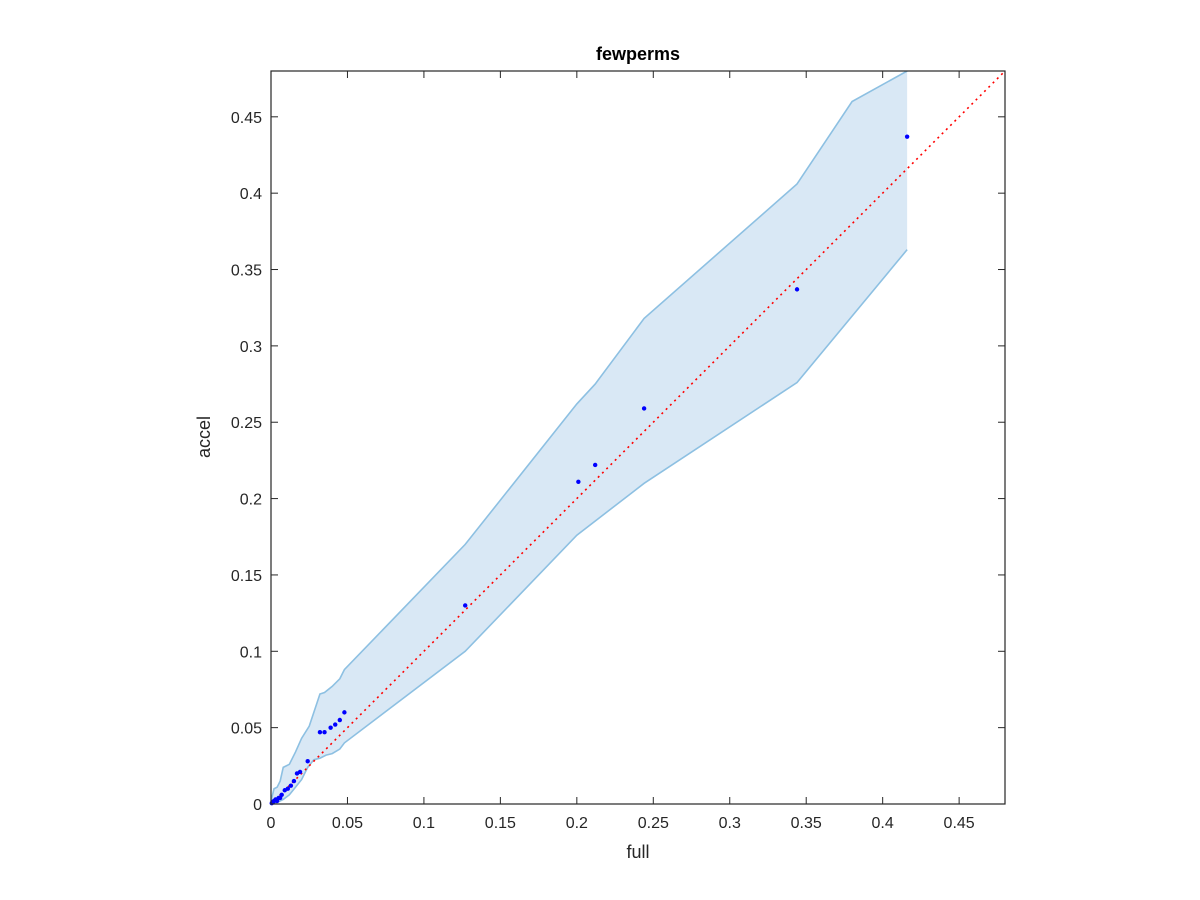 This screenshot has width=1200, height=900. What do you see at coordinates (653, 823) in the screenshot?
I see `x-tick-label: 0.25` at bounding box center [653, 823].